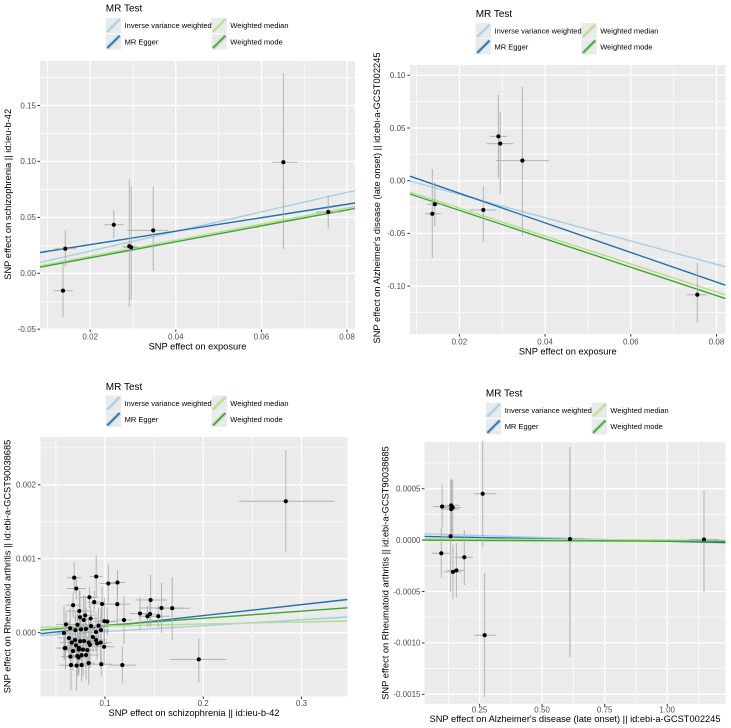 The width and height of the screenshot is (731, 728). Describe the element at coordinates (26, 485) in the screenshot. I see `svg-text: 0.002` at that location.